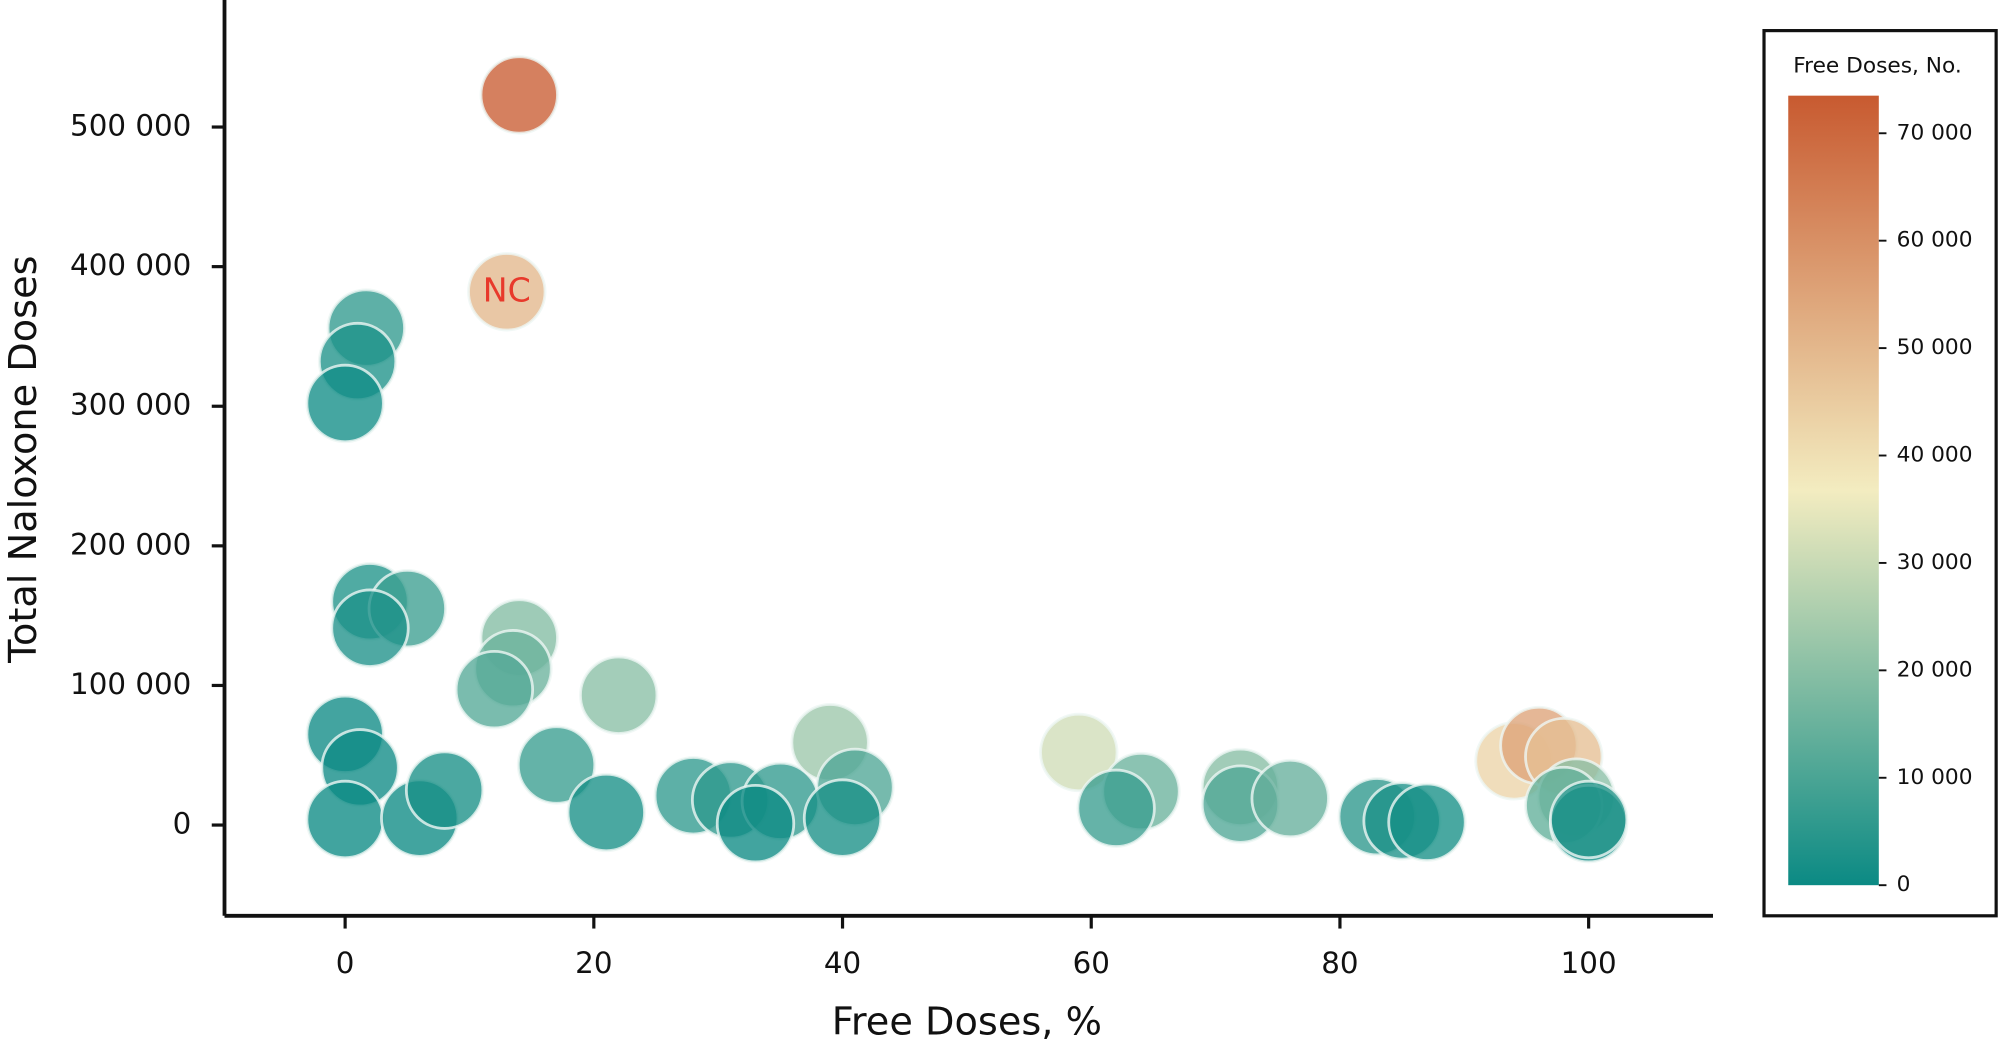  What do you see at coordinates (593, 963) in the screenshot?
I see `x-tick-label: 20` at bounding box center [593, 963].